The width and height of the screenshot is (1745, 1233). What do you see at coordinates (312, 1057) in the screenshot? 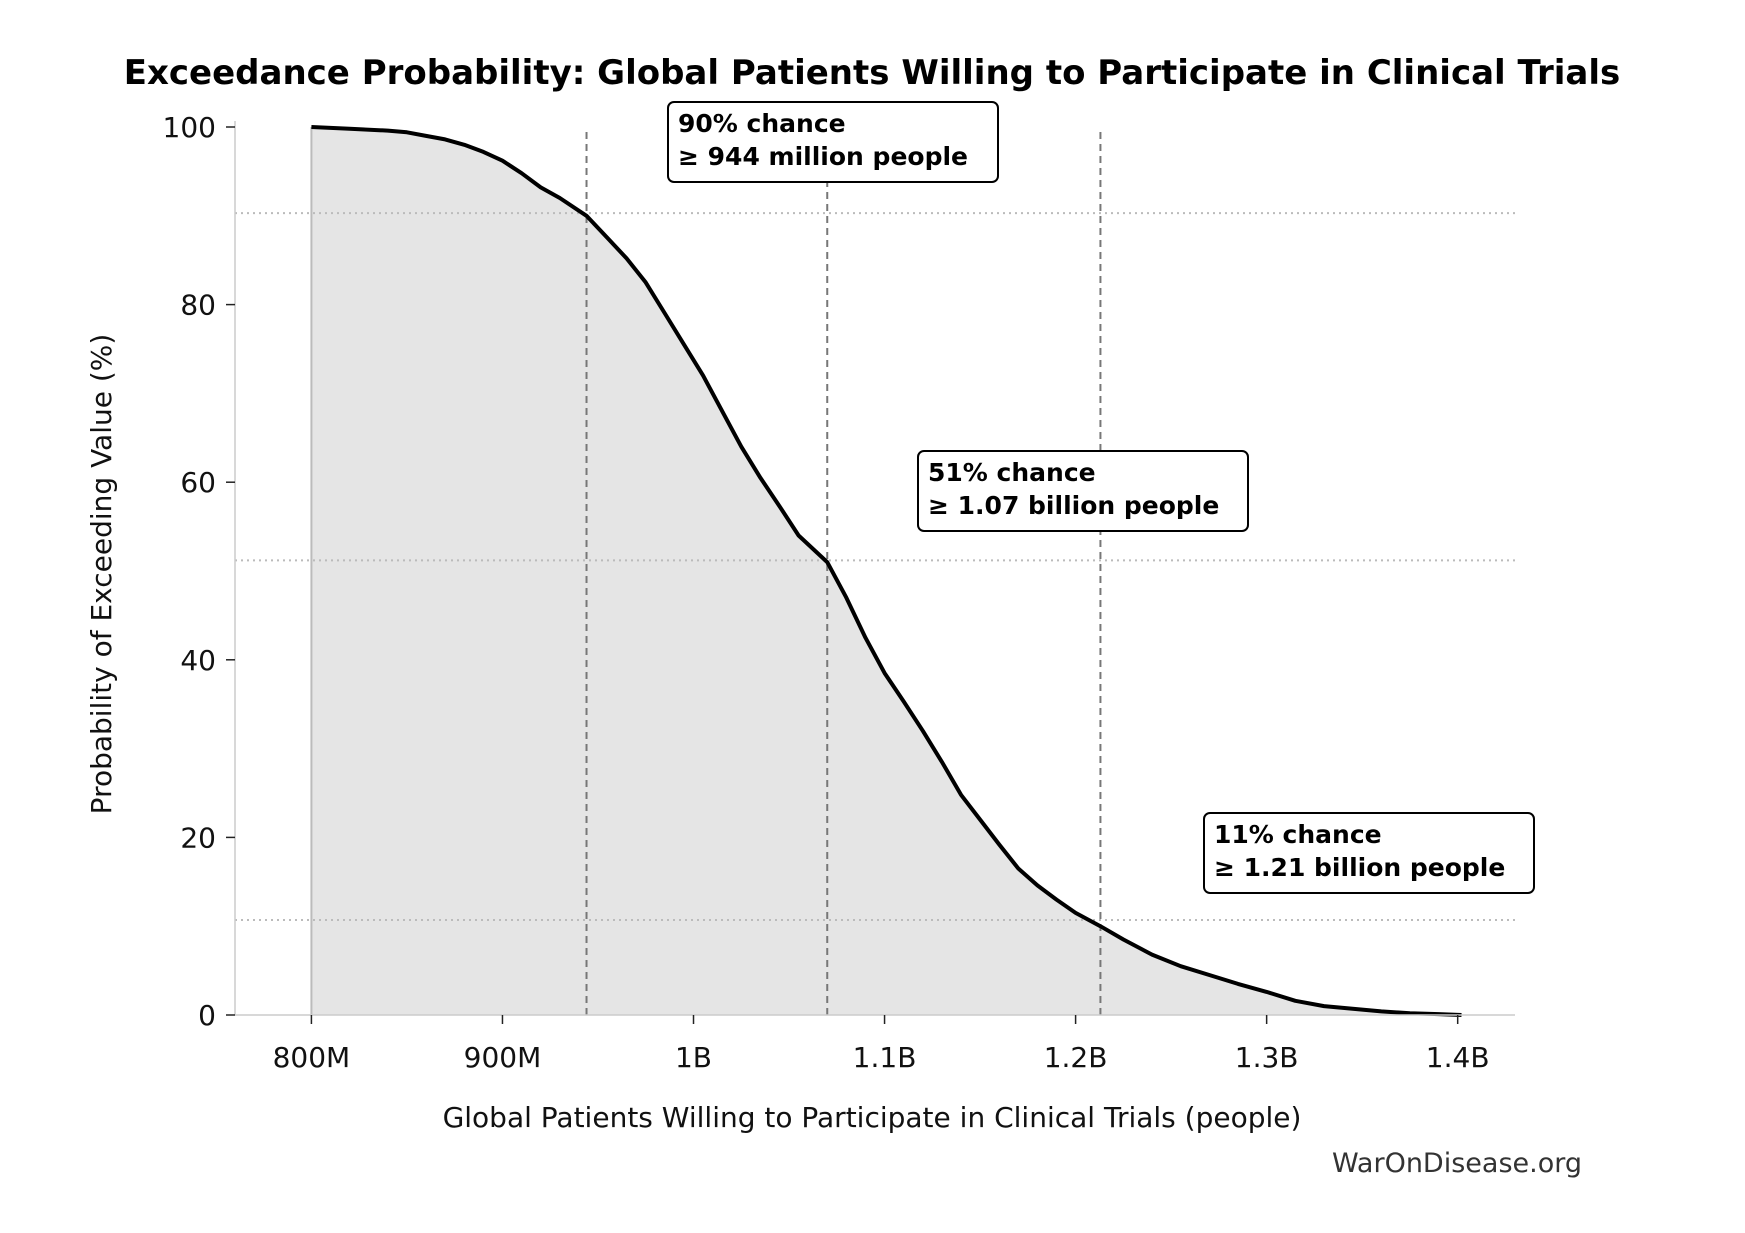
I see `x-tick-label: 800M` at bounding box center [312, 1057].